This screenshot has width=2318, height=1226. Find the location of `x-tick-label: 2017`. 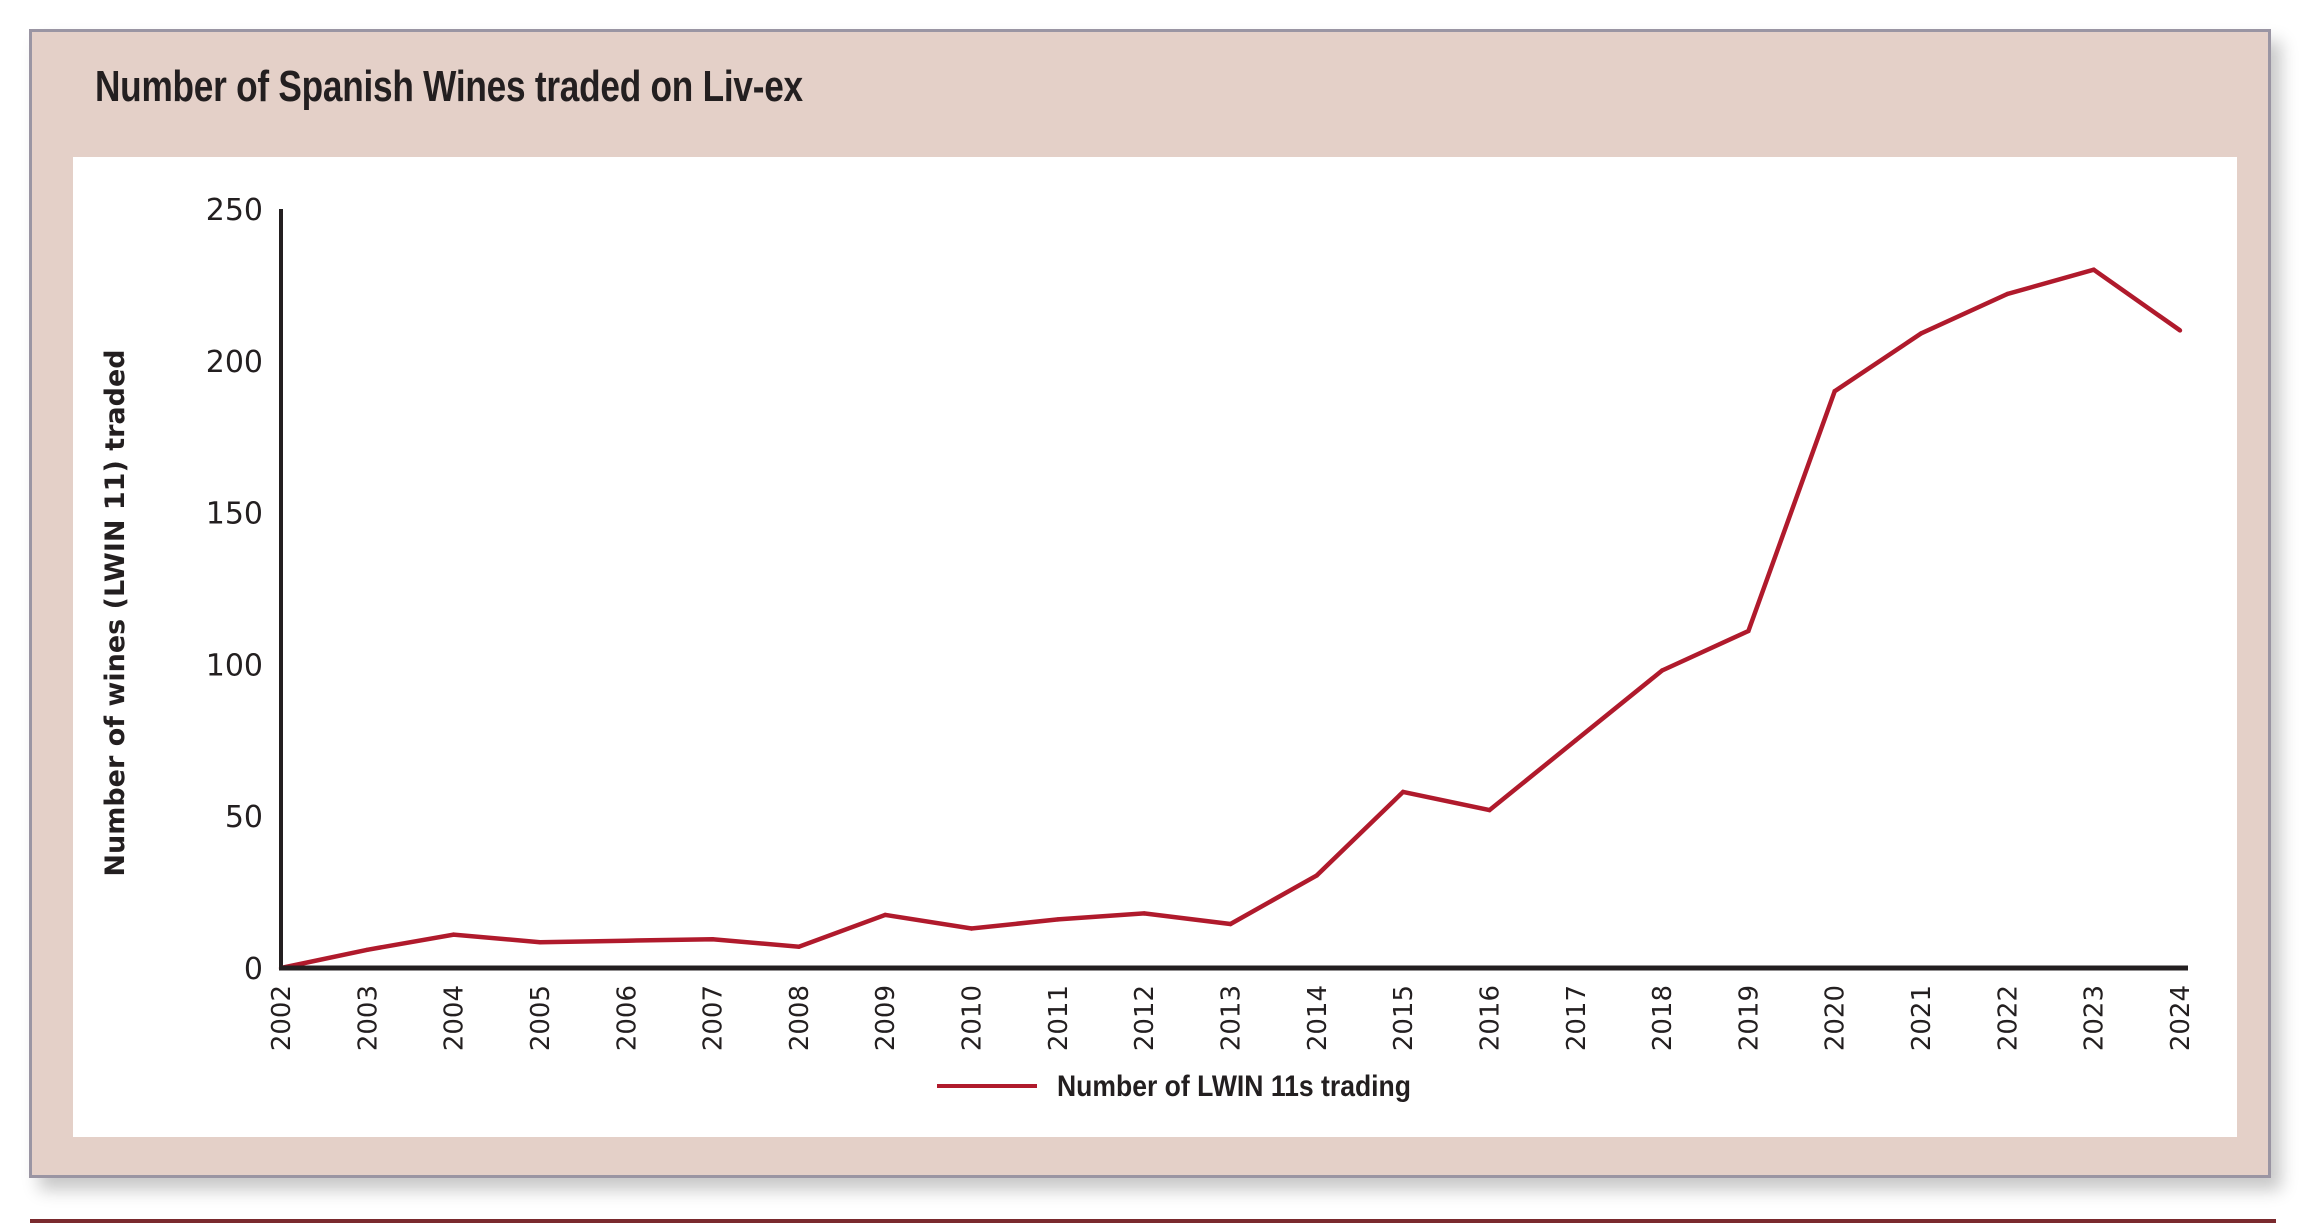

x-tick-label: 2017 is located at coordinates (1577, 1018).